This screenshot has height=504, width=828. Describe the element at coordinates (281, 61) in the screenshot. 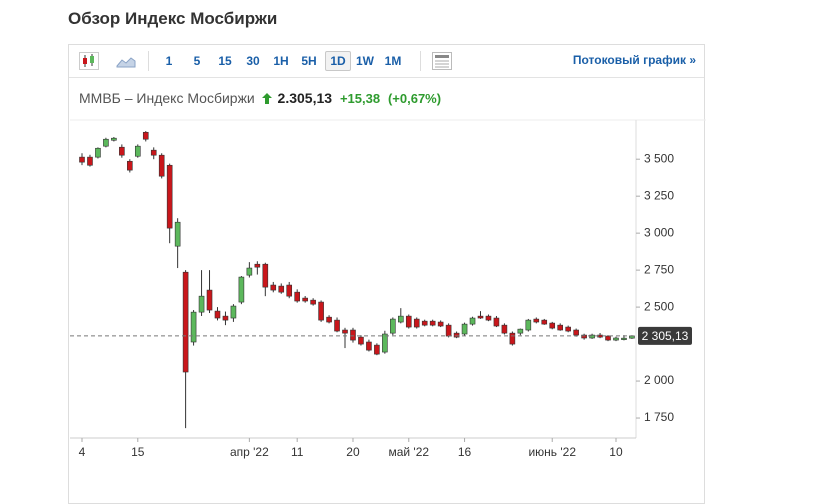

I see `interval: 1H` at that location.